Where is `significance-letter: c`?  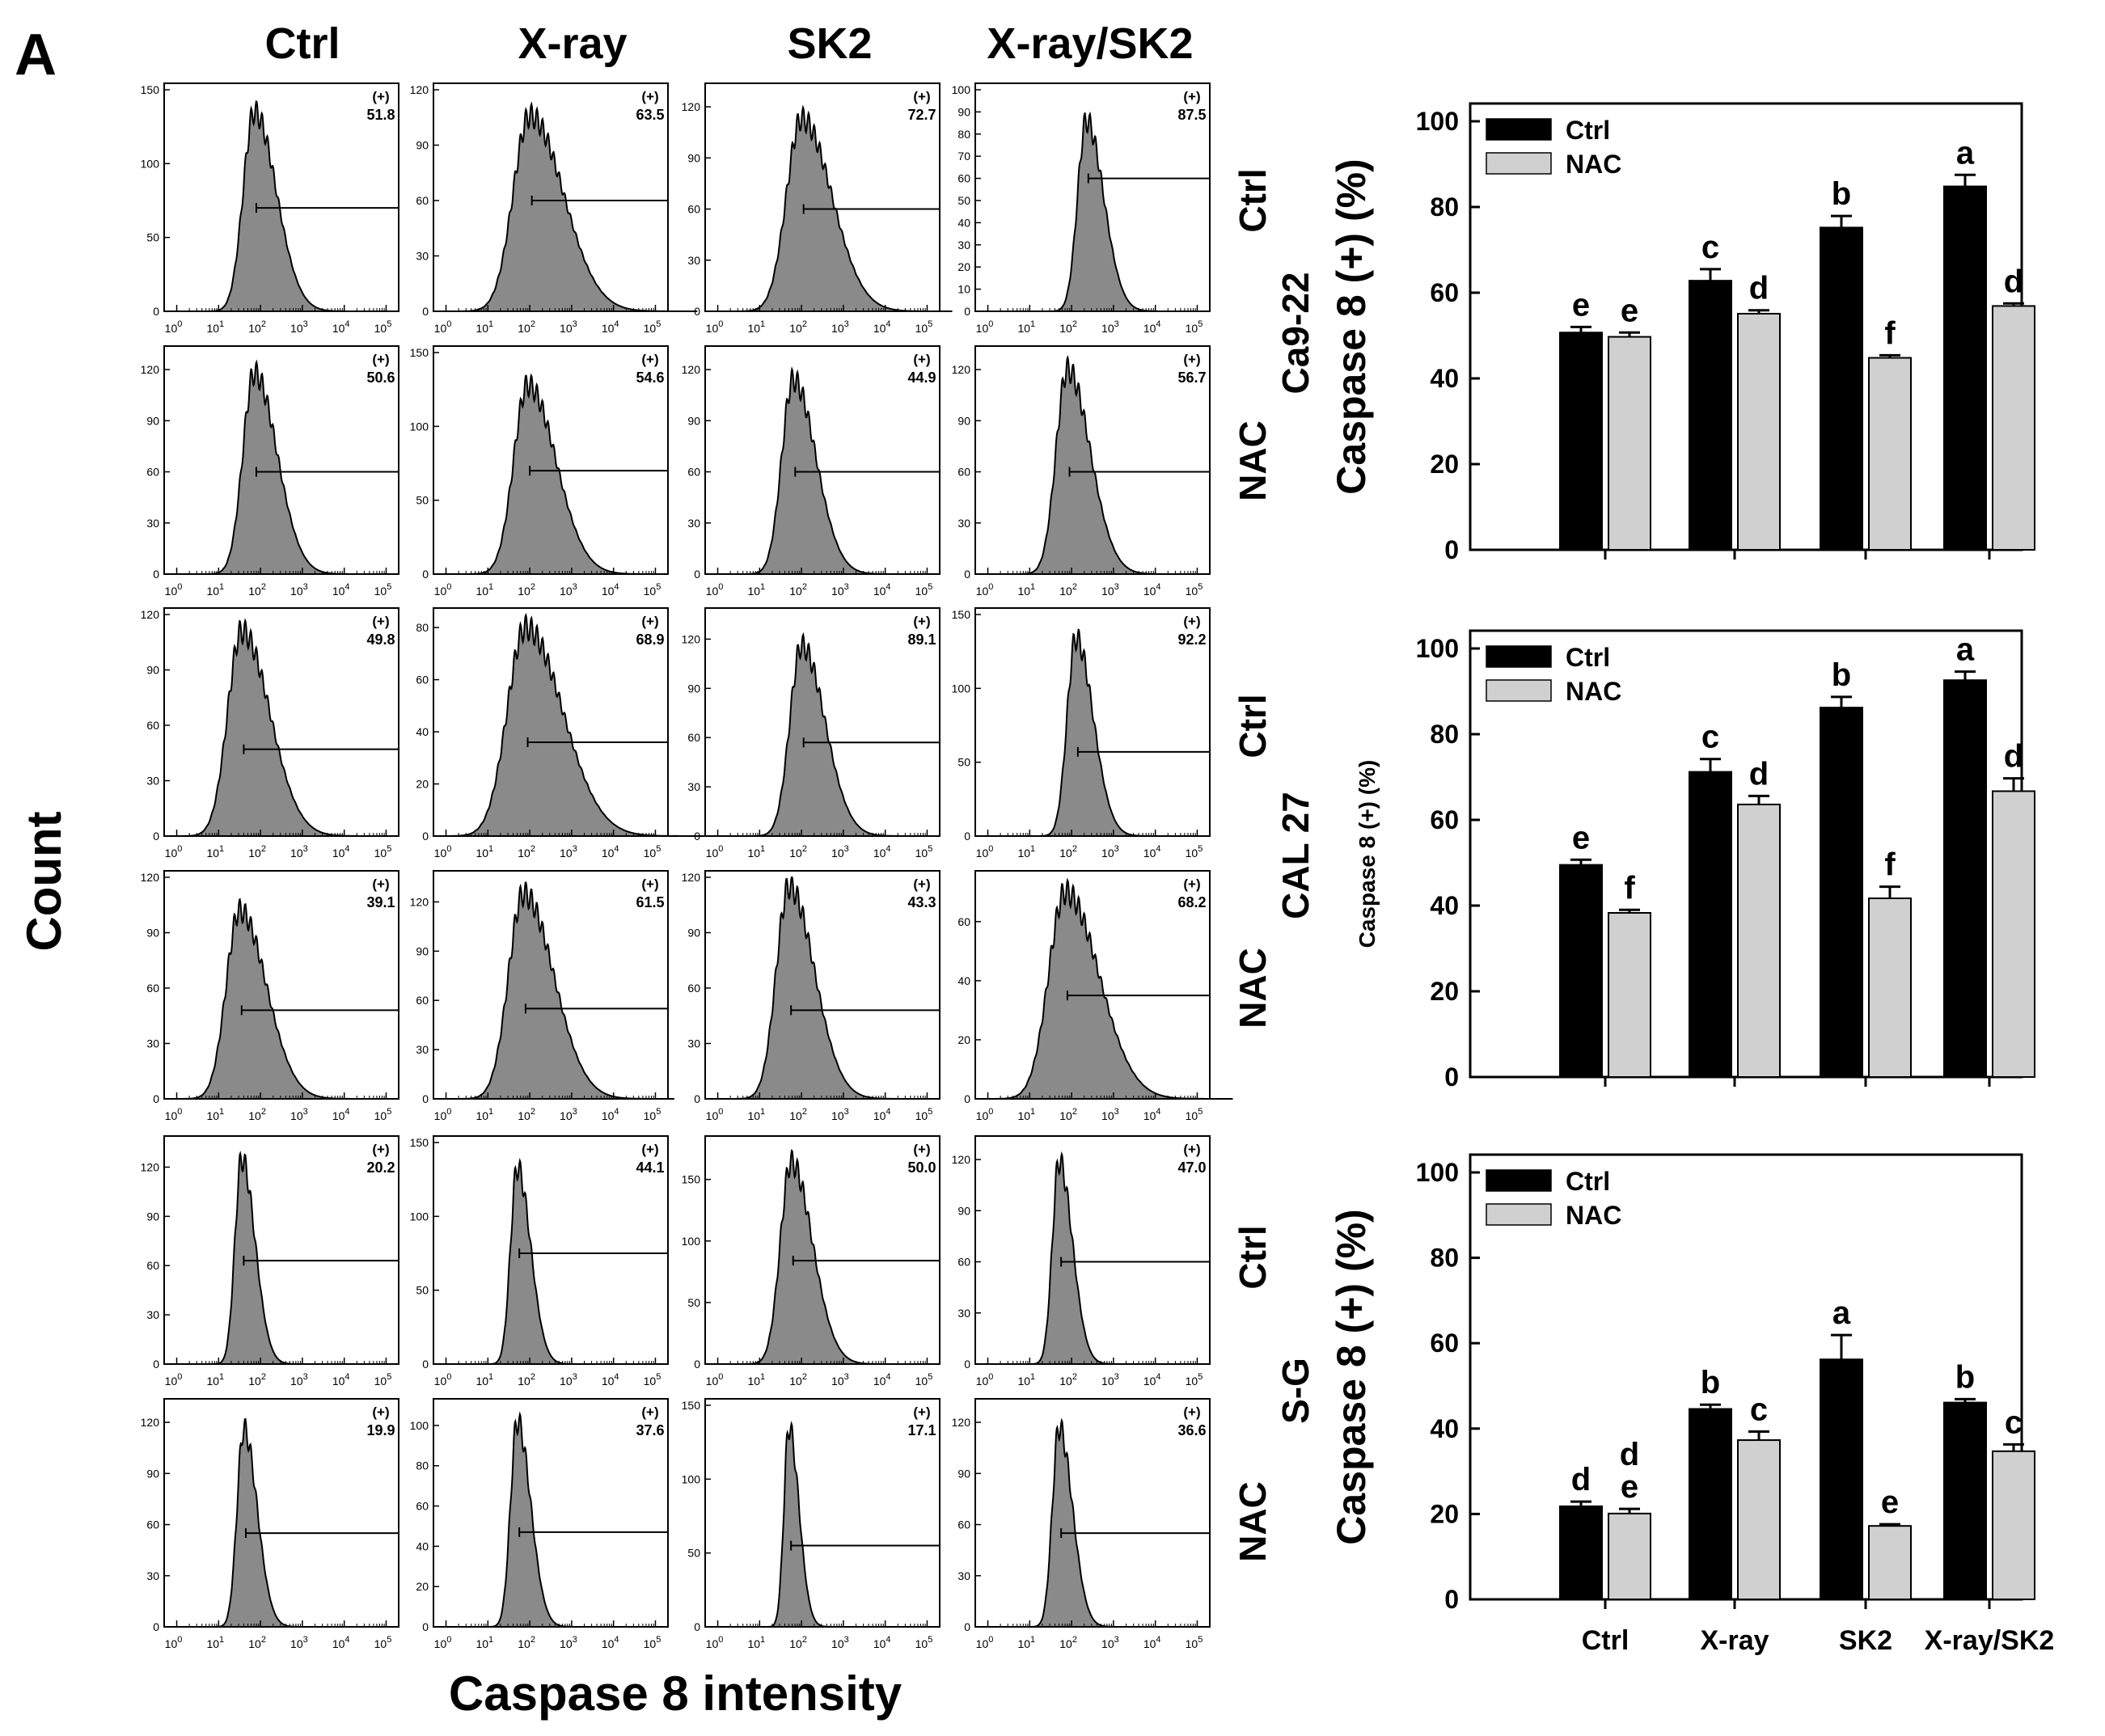 significance-letter: c is located at coordinates (1759, 1409).